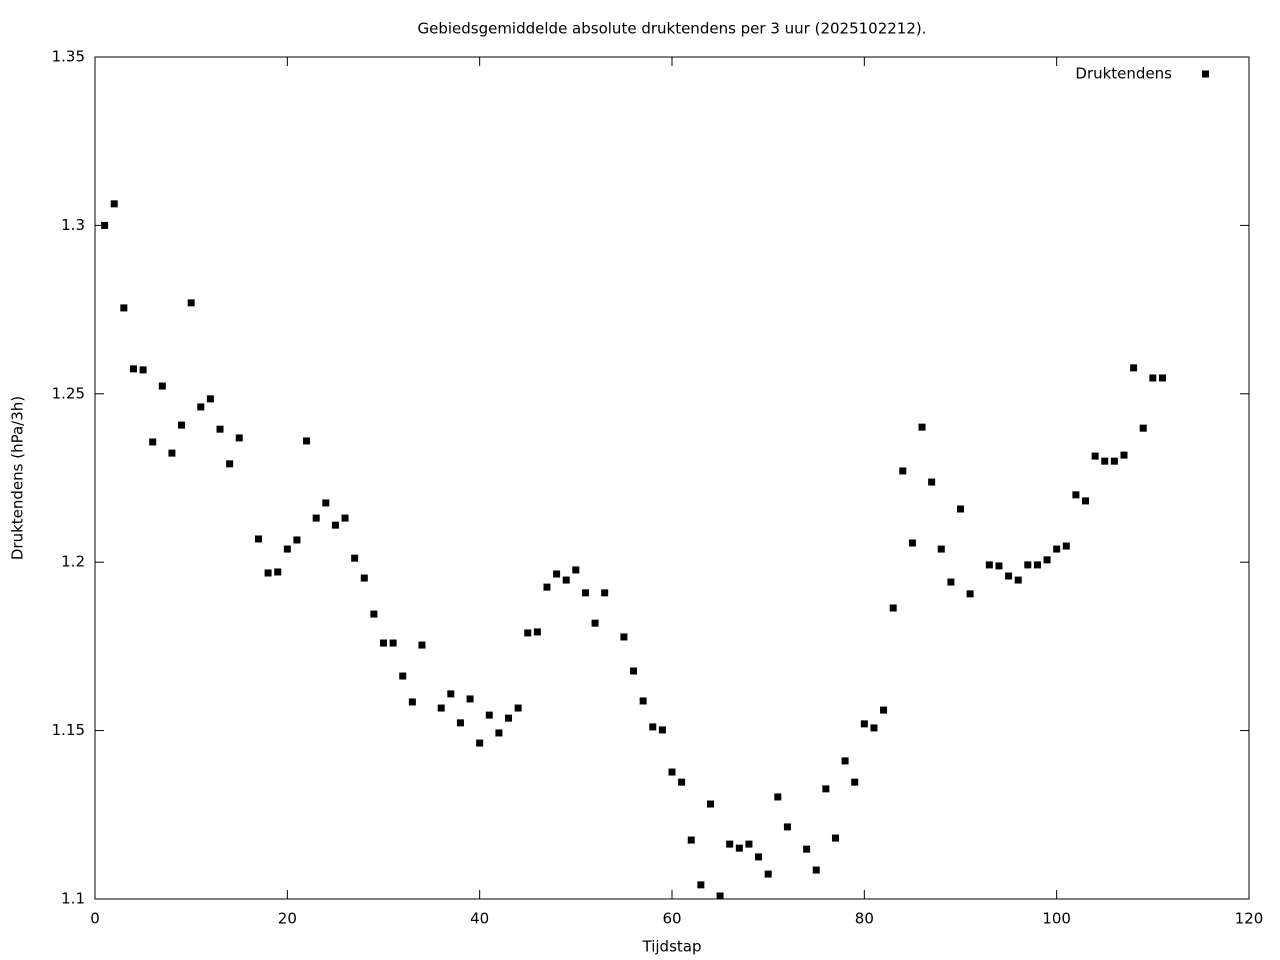 This screenshot has width=1280, height=960. I want to click on y-tick-label: 1.2, so click(73, 562).